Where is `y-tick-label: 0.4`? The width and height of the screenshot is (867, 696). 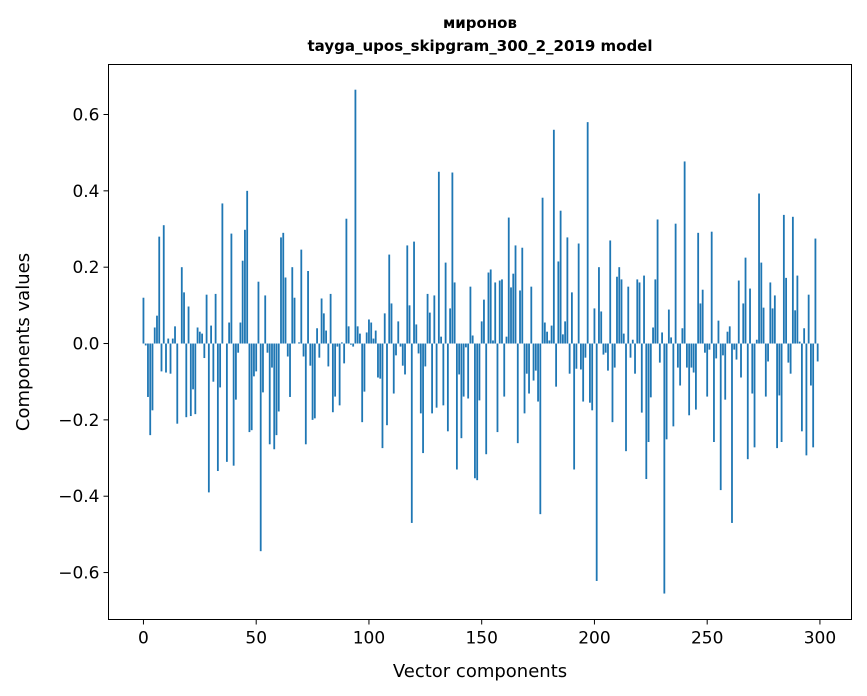
y-tick-label: 0.4 is located at coordinates (85, 192).